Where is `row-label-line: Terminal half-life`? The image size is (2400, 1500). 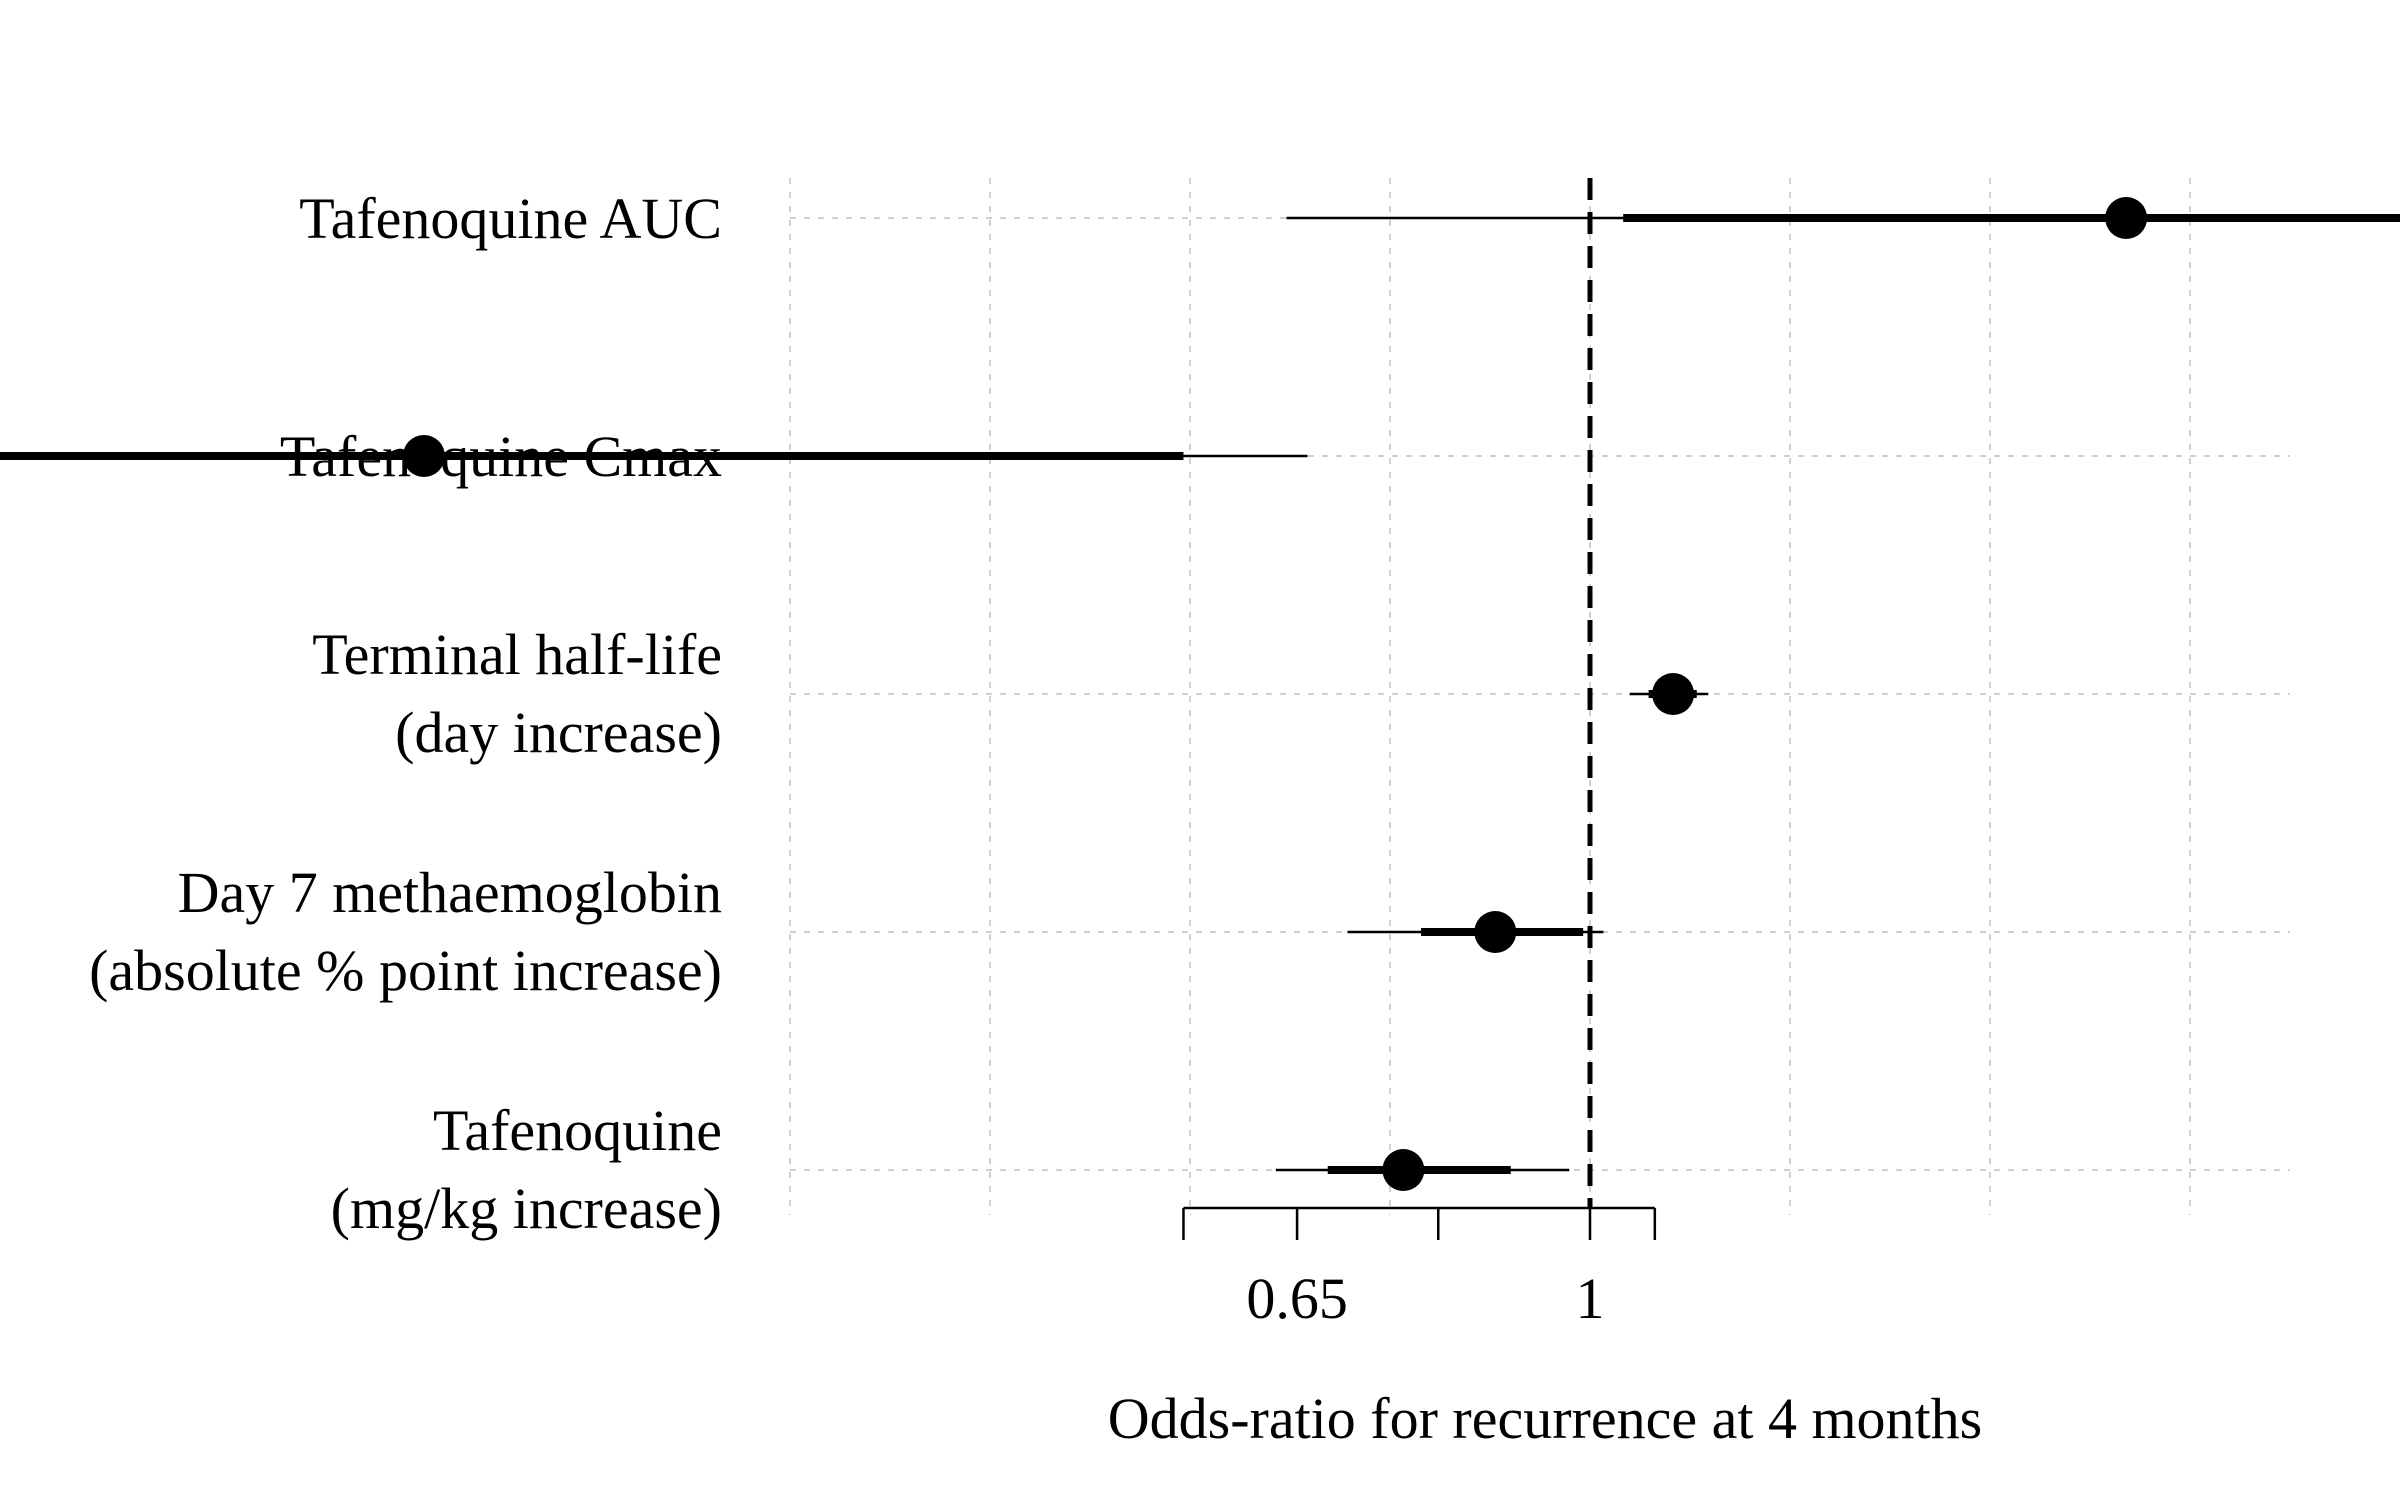
row-label-line: Terminal half-life is located at coordinates (517, 654).